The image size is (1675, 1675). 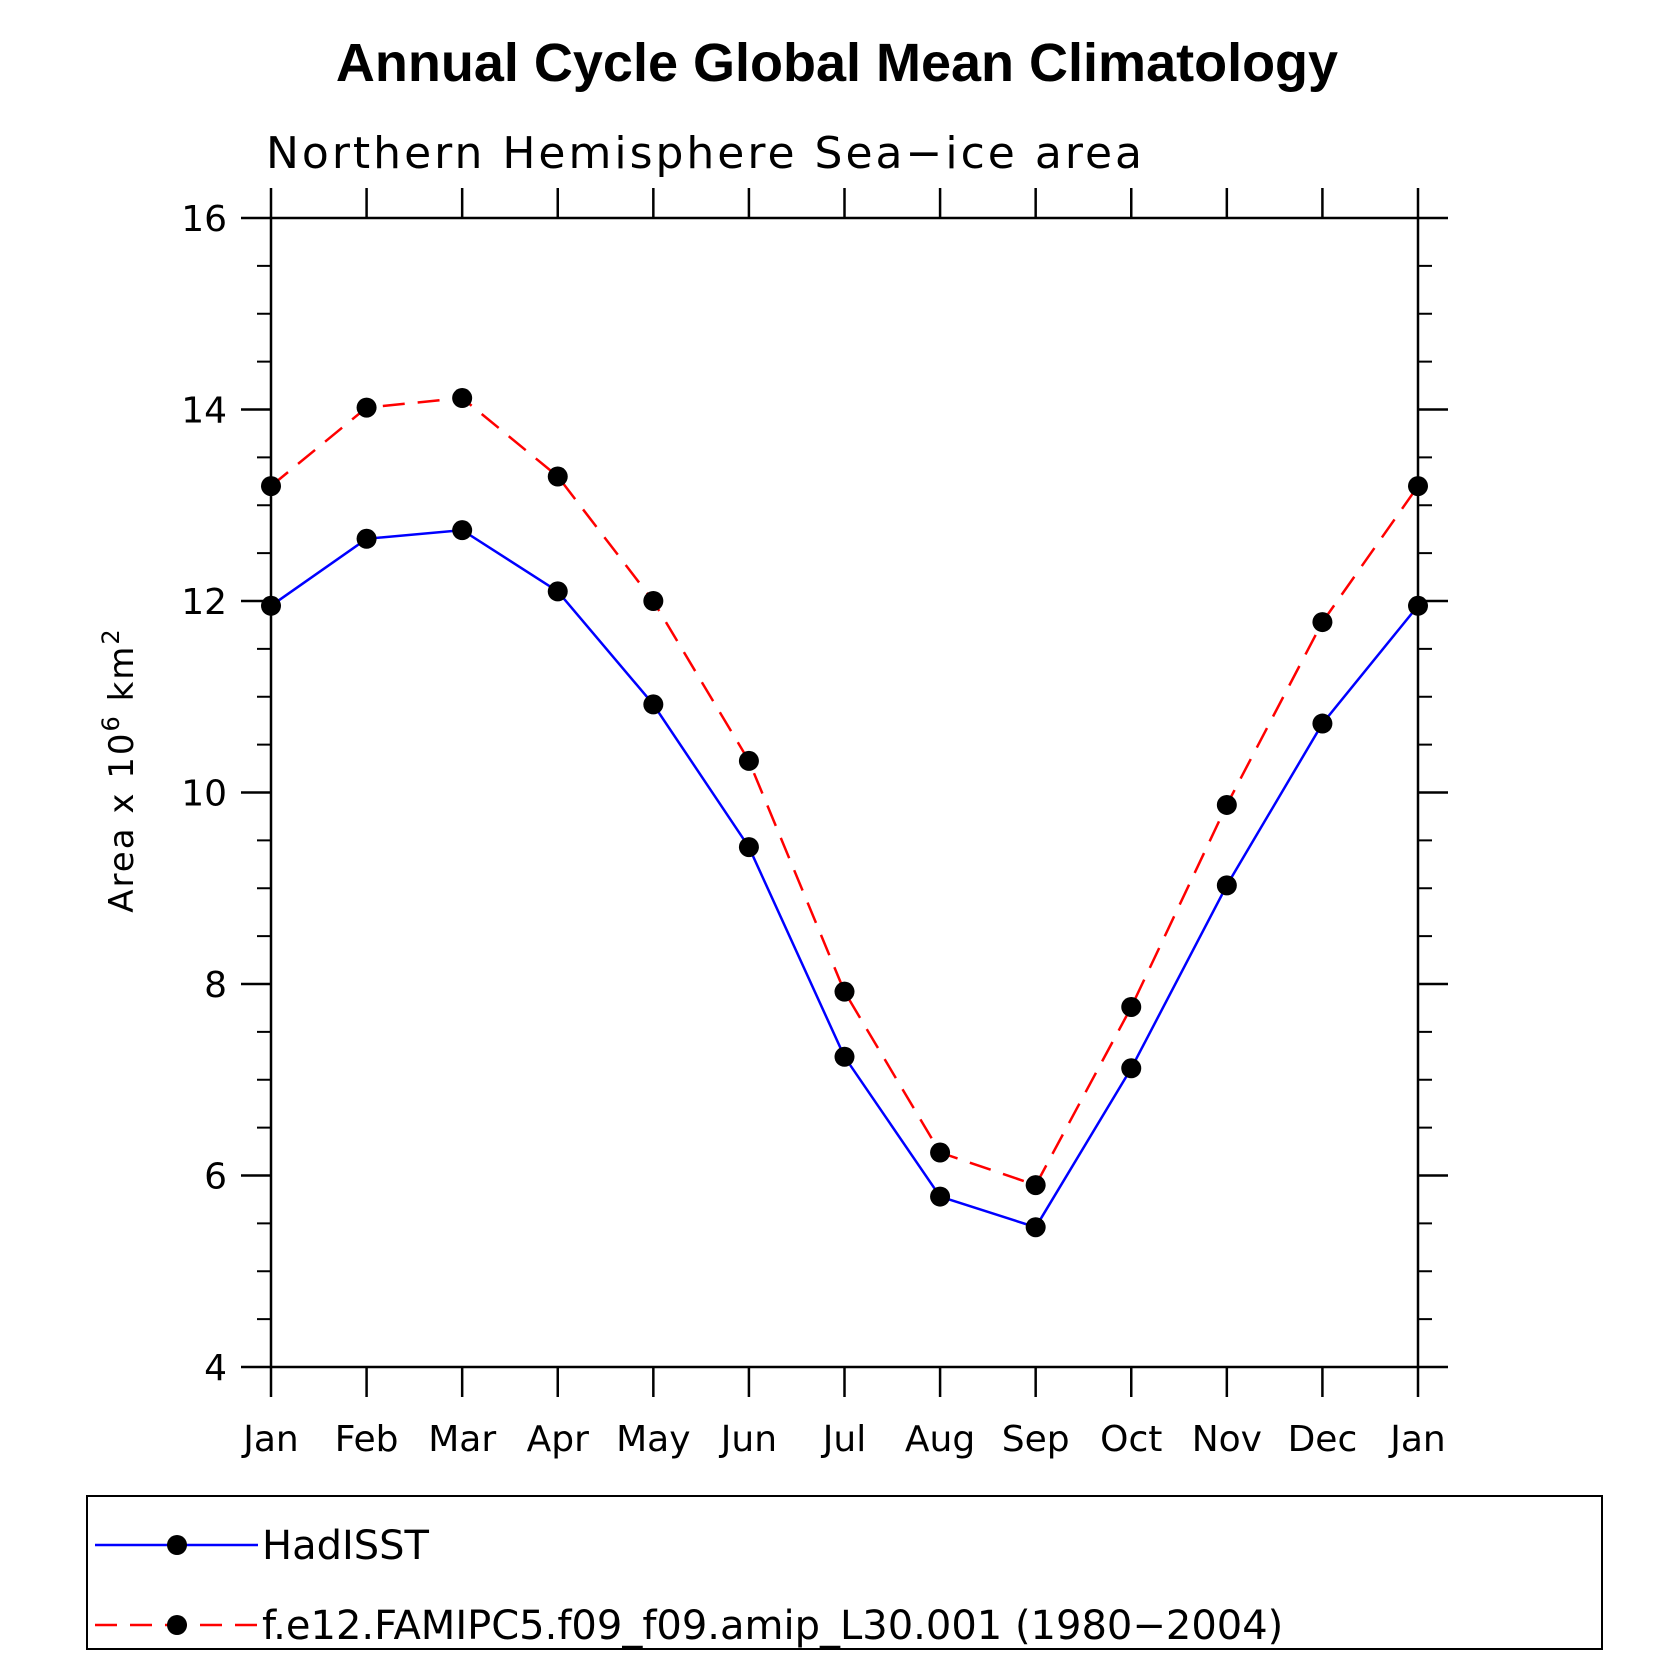 I want to click on y-tick-label: 6, so click(x=215, y=1177).